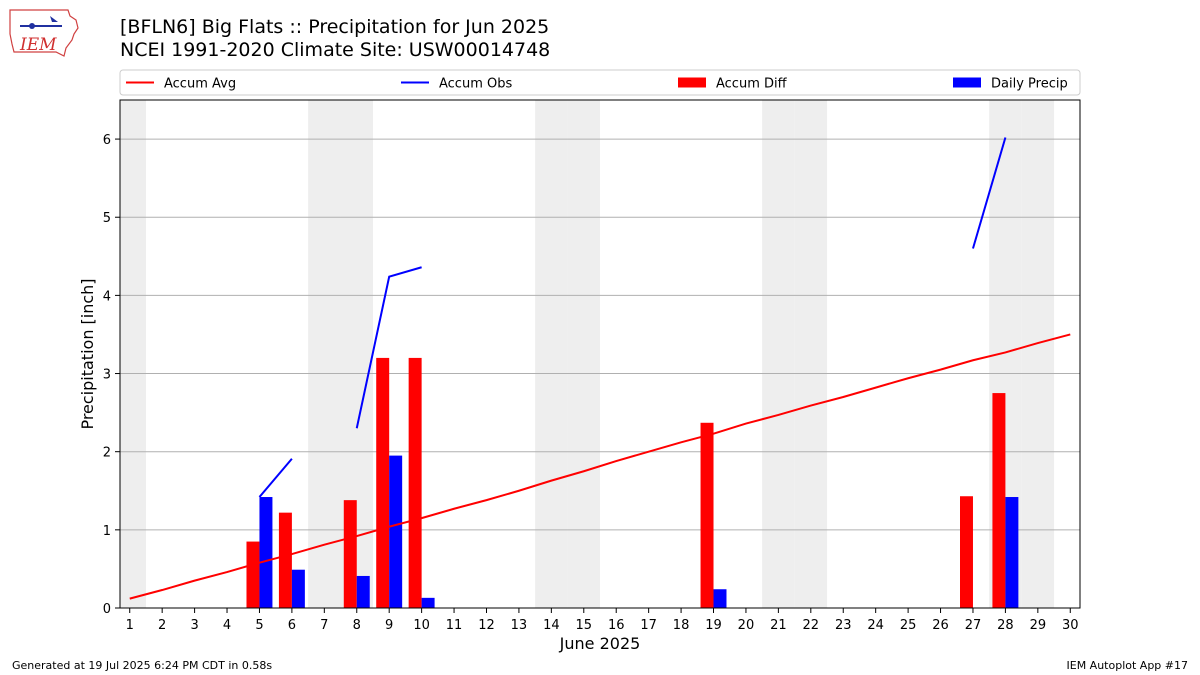 This screenshot has height=675, width=1200. What do you see at coordinates (1070, 625) in the screenshot?
I see `x-tick-label: 30` at bounding box center [1070, 625].